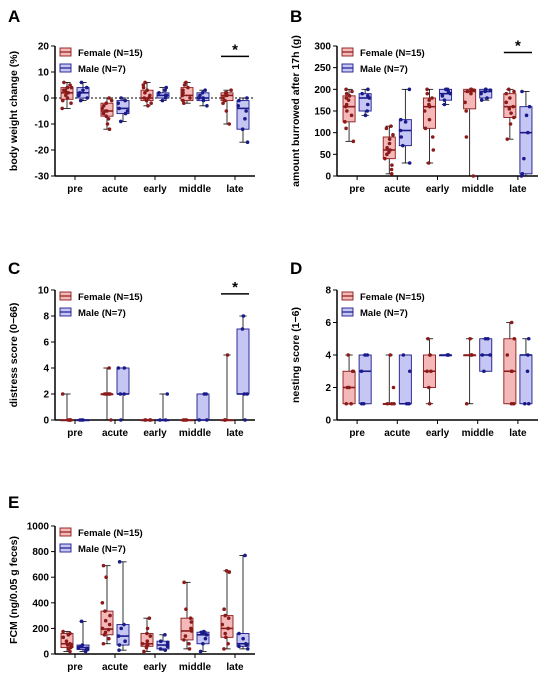 This screenshot has width=550, height=680. Describe the element at coordinates (322, 112) in the screenshot. I see `y-tick-label: 150` at that location.